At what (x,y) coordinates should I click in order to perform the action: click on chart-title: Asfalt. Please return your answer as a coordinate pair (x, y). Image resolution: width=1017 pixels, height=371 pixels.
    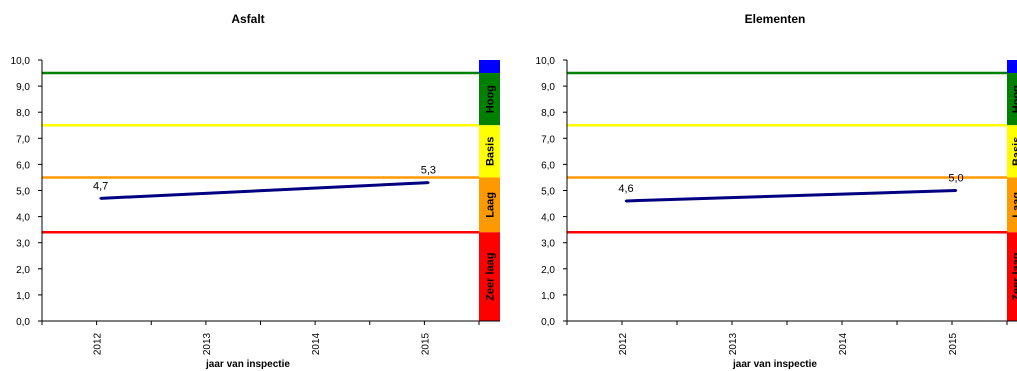
    Looking at the image, I should click on (247, 19).